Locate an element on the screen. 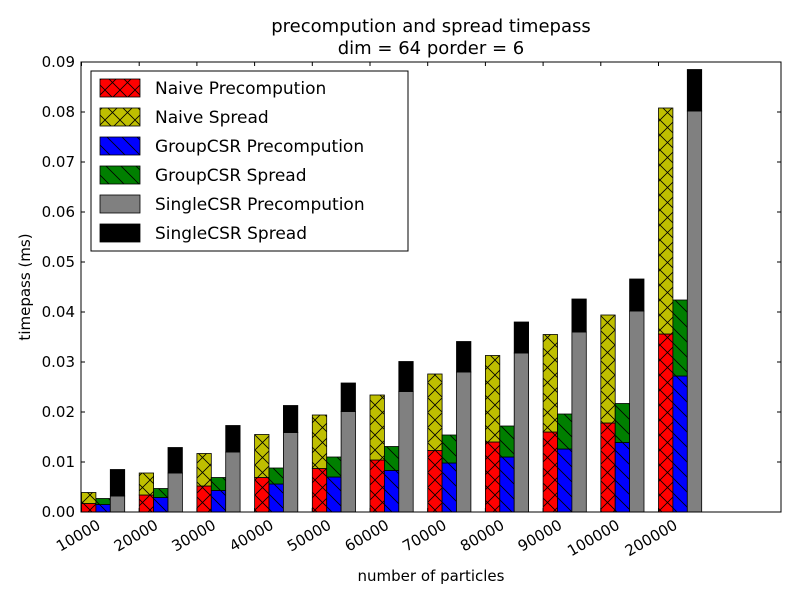  legend-swatch-outline-naive-spread is located at coordinates (120, 117).